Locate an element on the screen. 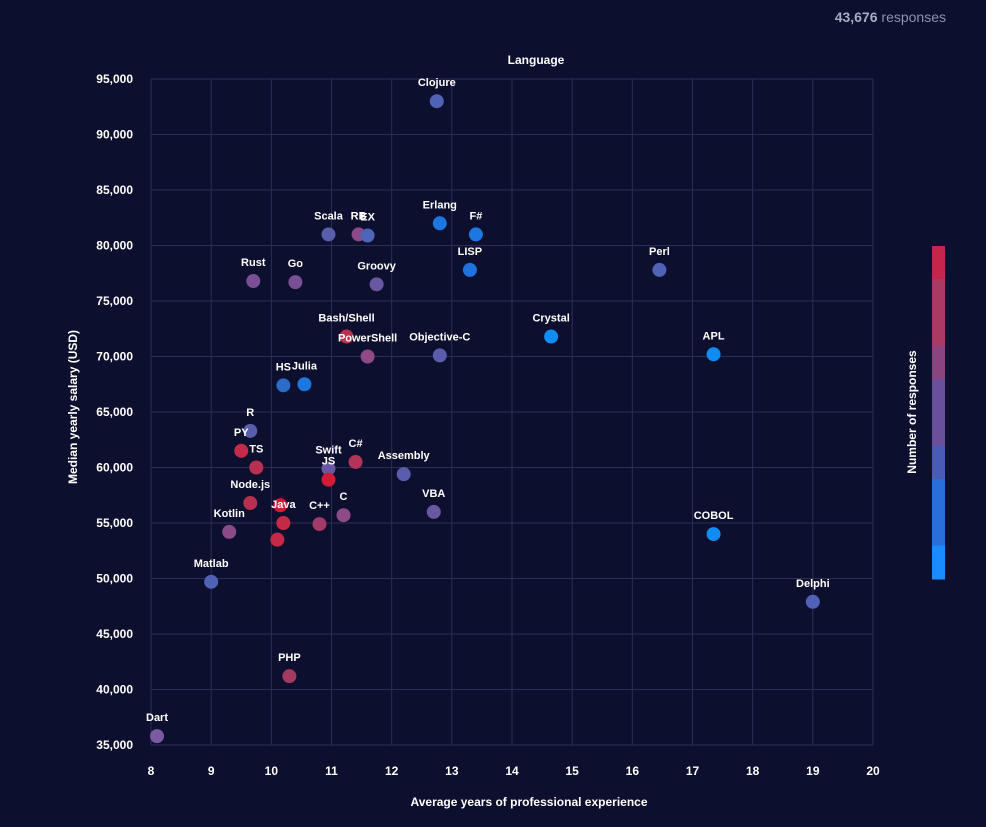  x-tick-label: 15 is located at coordinates (572, 771).